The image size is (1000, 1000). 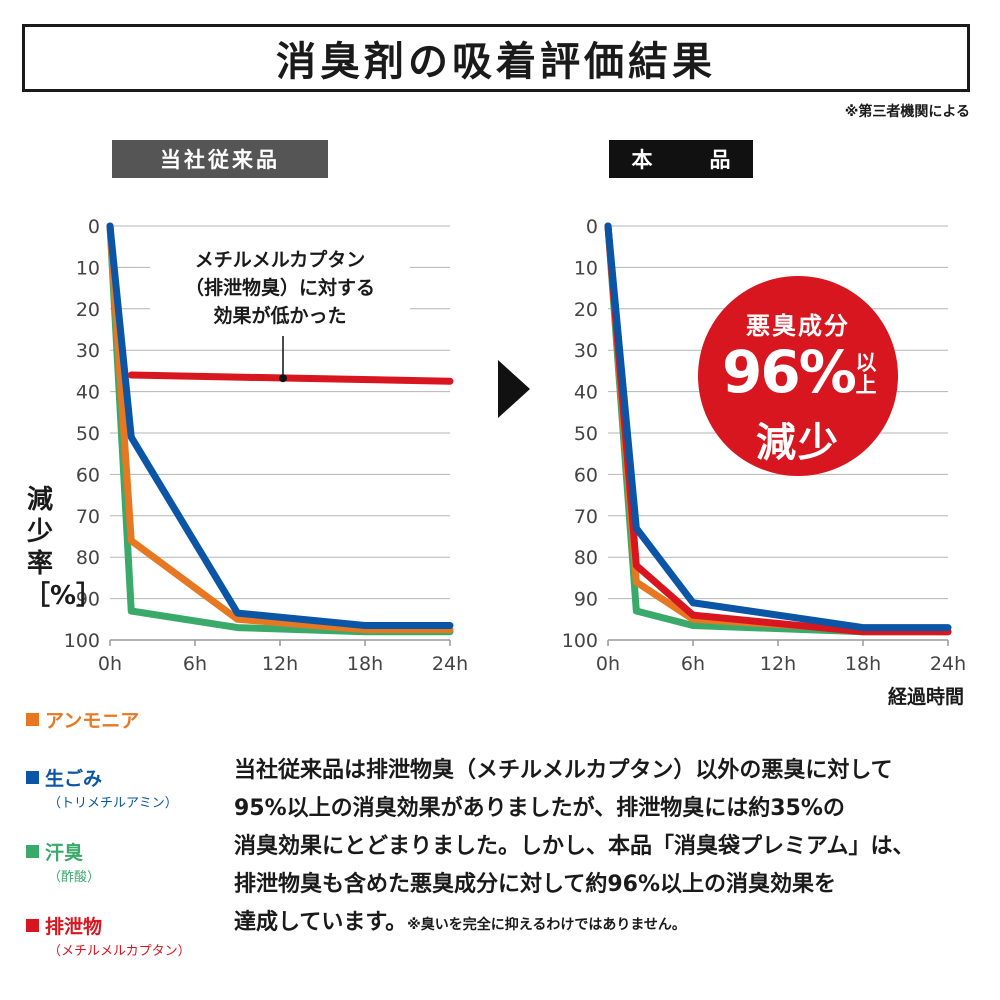 What do you see at coordinates (907, 112) in the screenshot?
I see `third-party-note: ※第三者機関による` at bounding box center [907, 112].